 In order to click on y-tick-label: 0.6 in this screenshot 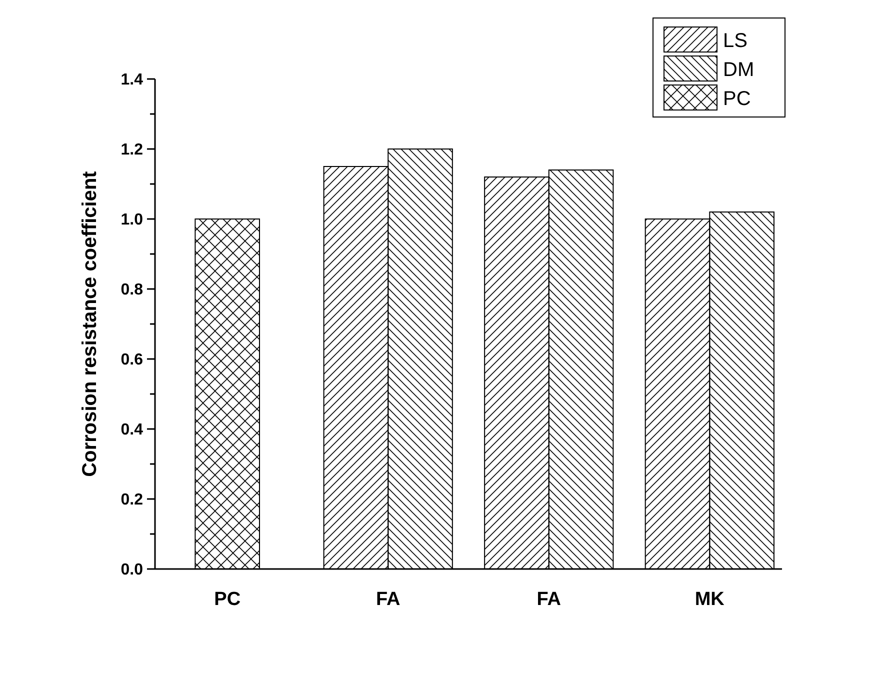, I will do `click(132, 360)`.